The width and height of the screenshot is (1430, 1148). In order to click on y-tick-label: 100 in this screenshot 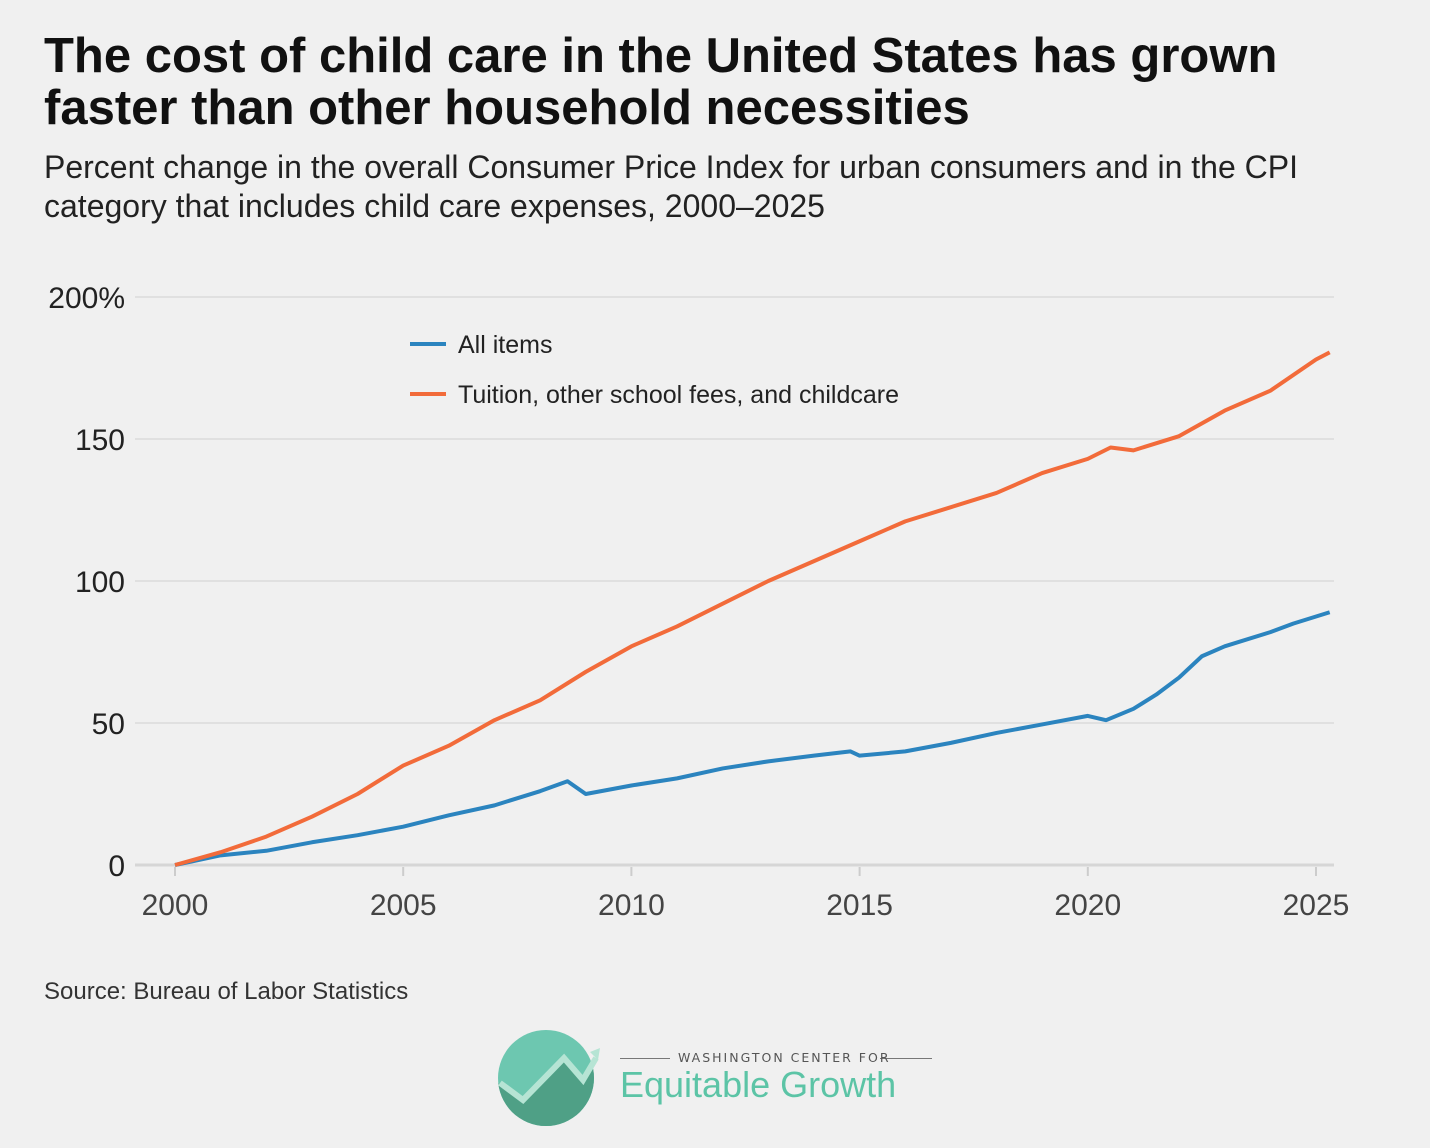, I will do `click(100, 582)`.